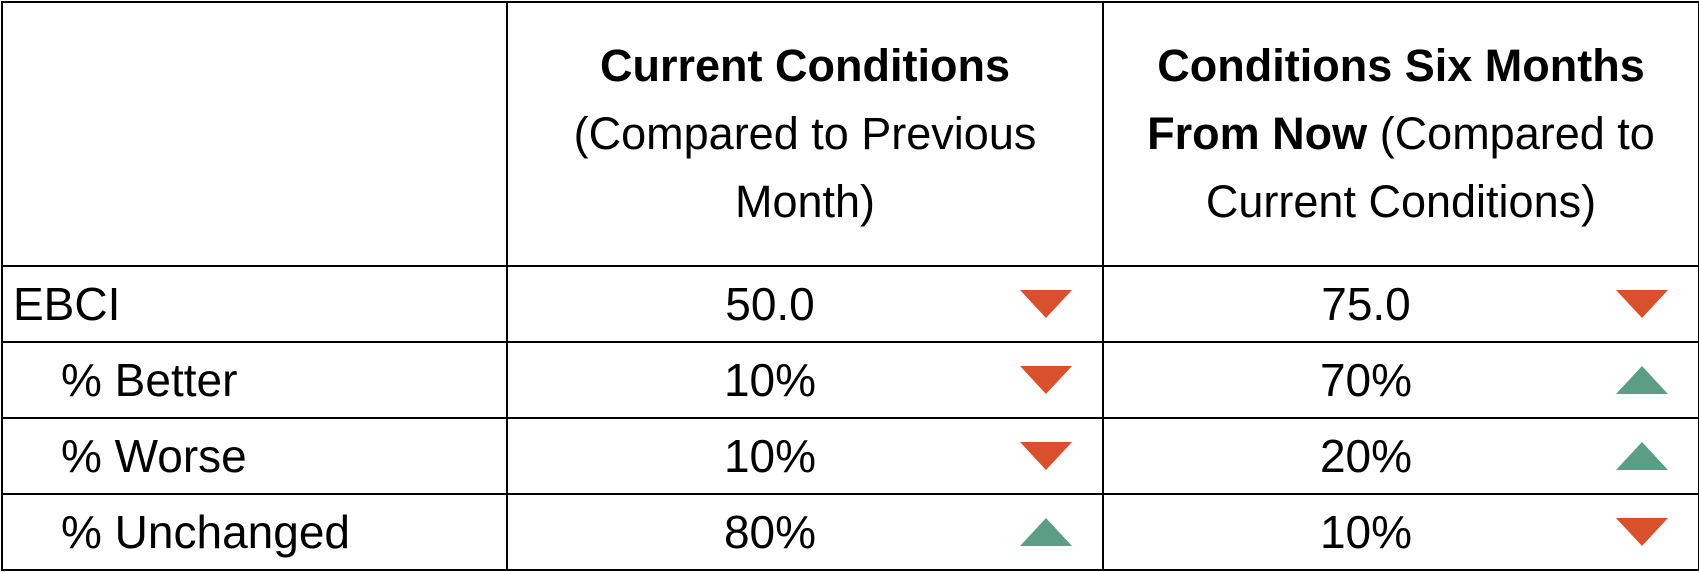 The width and height of the screenshot is (1699, 572). Describe the element at coordinates (805, 167) in the screenshot. I see `header-note: (Compared to Previous Month)` at that location.